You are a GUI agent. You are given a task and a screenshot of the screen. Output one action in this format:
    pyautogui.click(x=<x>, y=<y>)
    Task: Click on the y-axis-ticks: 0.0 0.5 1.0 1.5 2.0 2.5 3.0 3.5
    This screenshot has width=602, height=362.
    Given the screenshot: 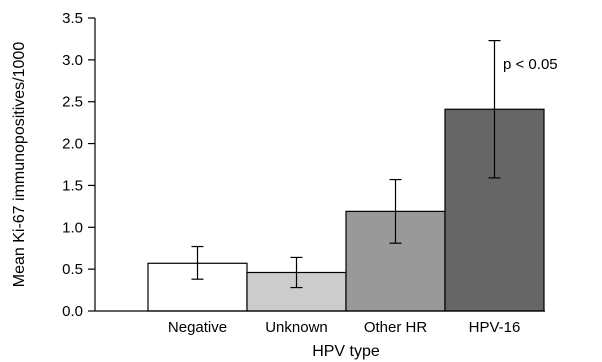 What is the action you would take?
    pyautogui.click(x=78, y=165)
    